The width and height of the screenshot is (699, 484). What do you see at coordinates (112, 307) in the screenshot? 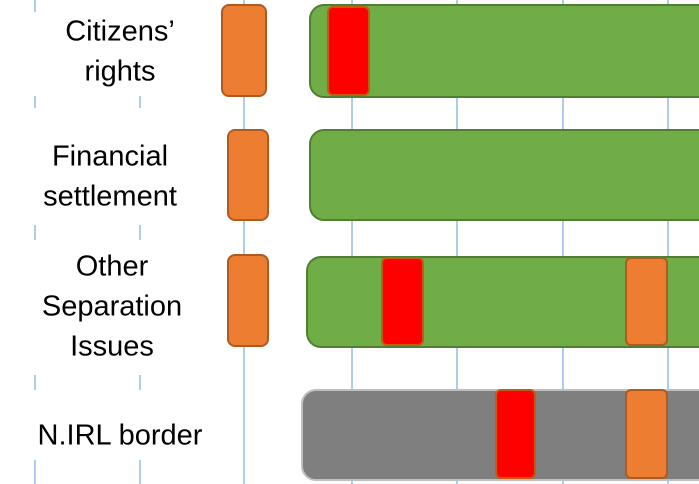
I see `row-label: Separation` at bounding box center [112, 307].